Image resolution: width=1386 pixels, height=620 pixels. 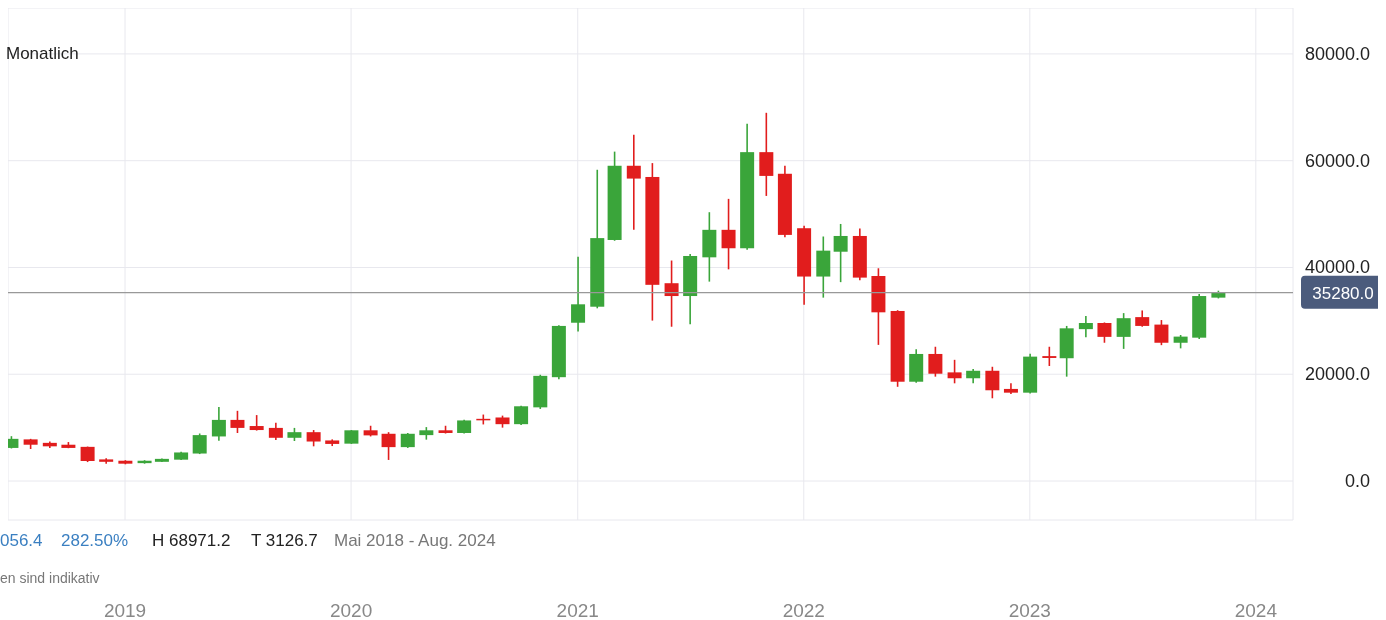 I want to click on text: 056.4, so click(x=21, y=541).